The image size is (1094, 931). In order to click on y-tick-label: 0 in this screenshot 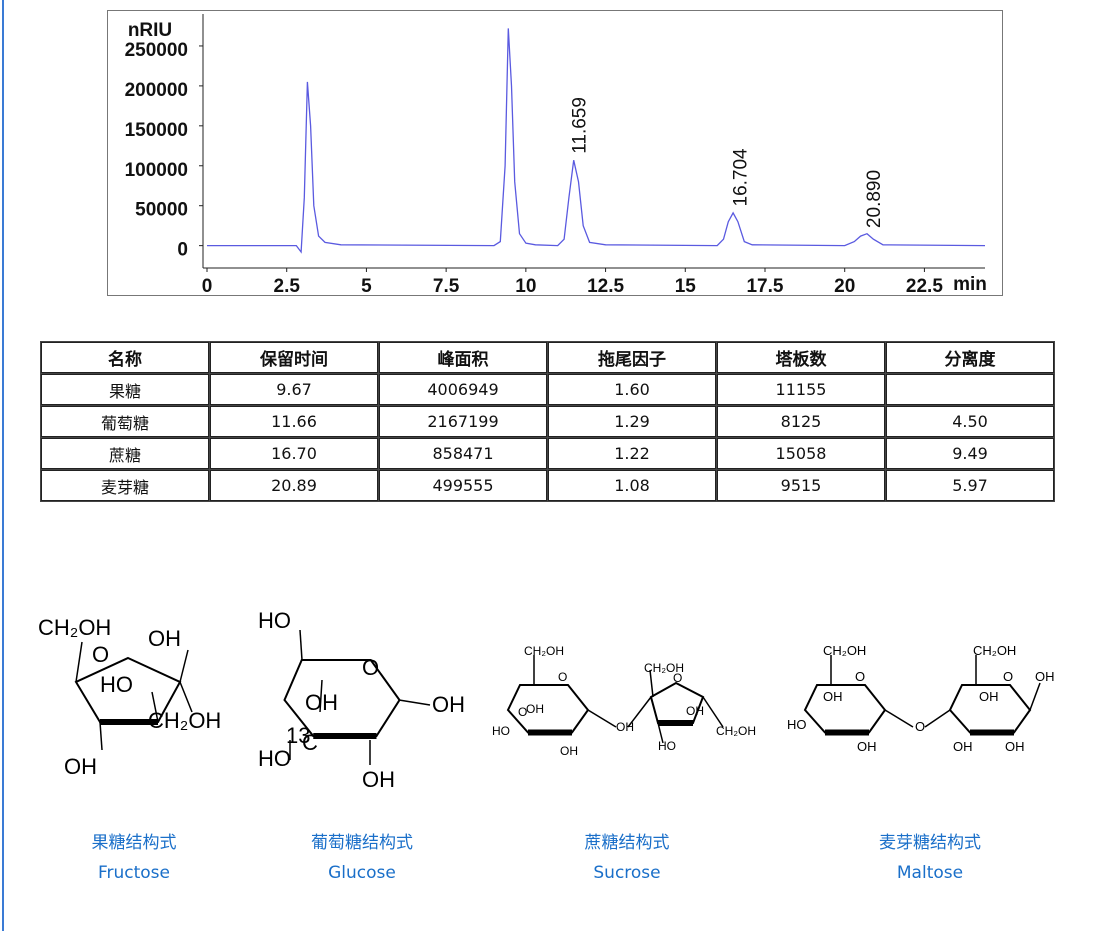, I will do `click(182, 250)`.